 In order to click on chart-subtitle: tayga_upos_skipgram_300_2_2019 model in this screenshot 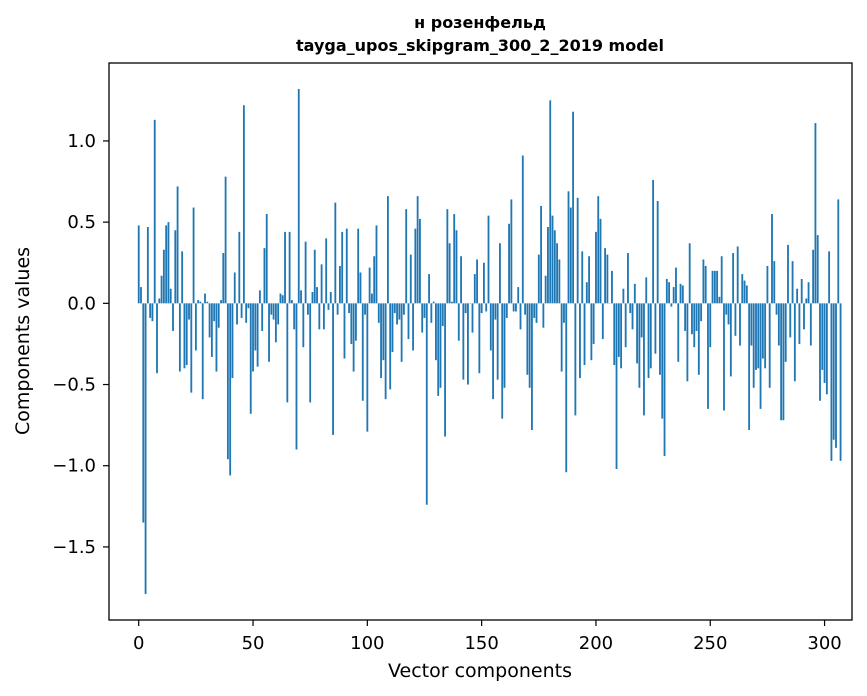, I will do `click(480, 45)`.